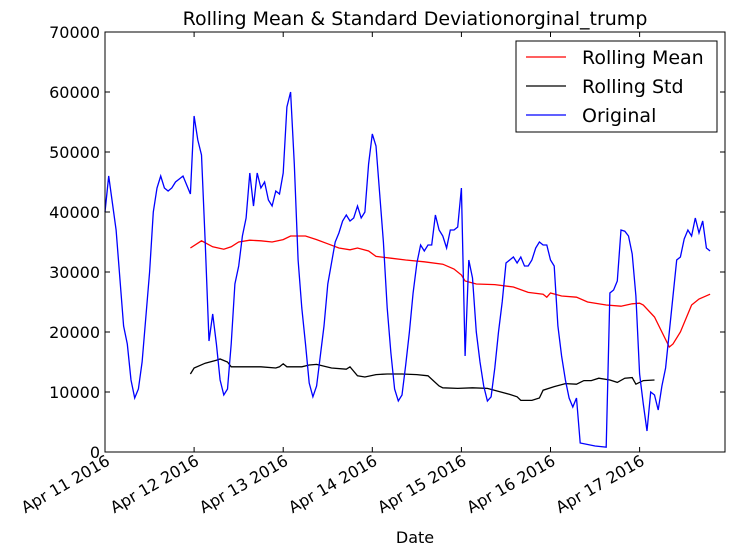  Describe the element at coordinates (422, 380) in the screenshot. I see `series-line-rolling-std` at that location.